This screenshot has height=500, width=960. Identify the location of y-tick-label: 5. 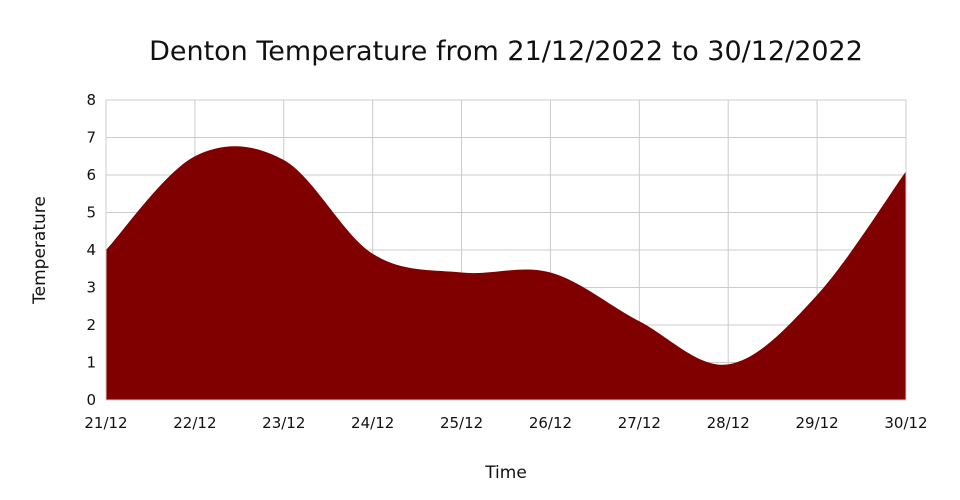
(91, 213).